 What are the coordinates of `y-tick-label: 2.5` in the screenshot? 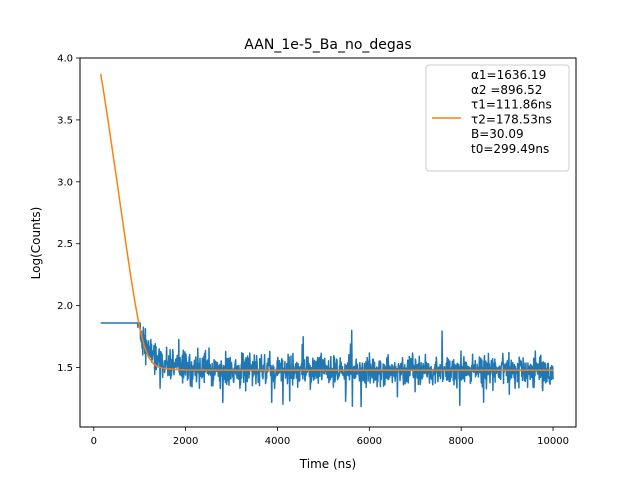 It's located at (65, 244).